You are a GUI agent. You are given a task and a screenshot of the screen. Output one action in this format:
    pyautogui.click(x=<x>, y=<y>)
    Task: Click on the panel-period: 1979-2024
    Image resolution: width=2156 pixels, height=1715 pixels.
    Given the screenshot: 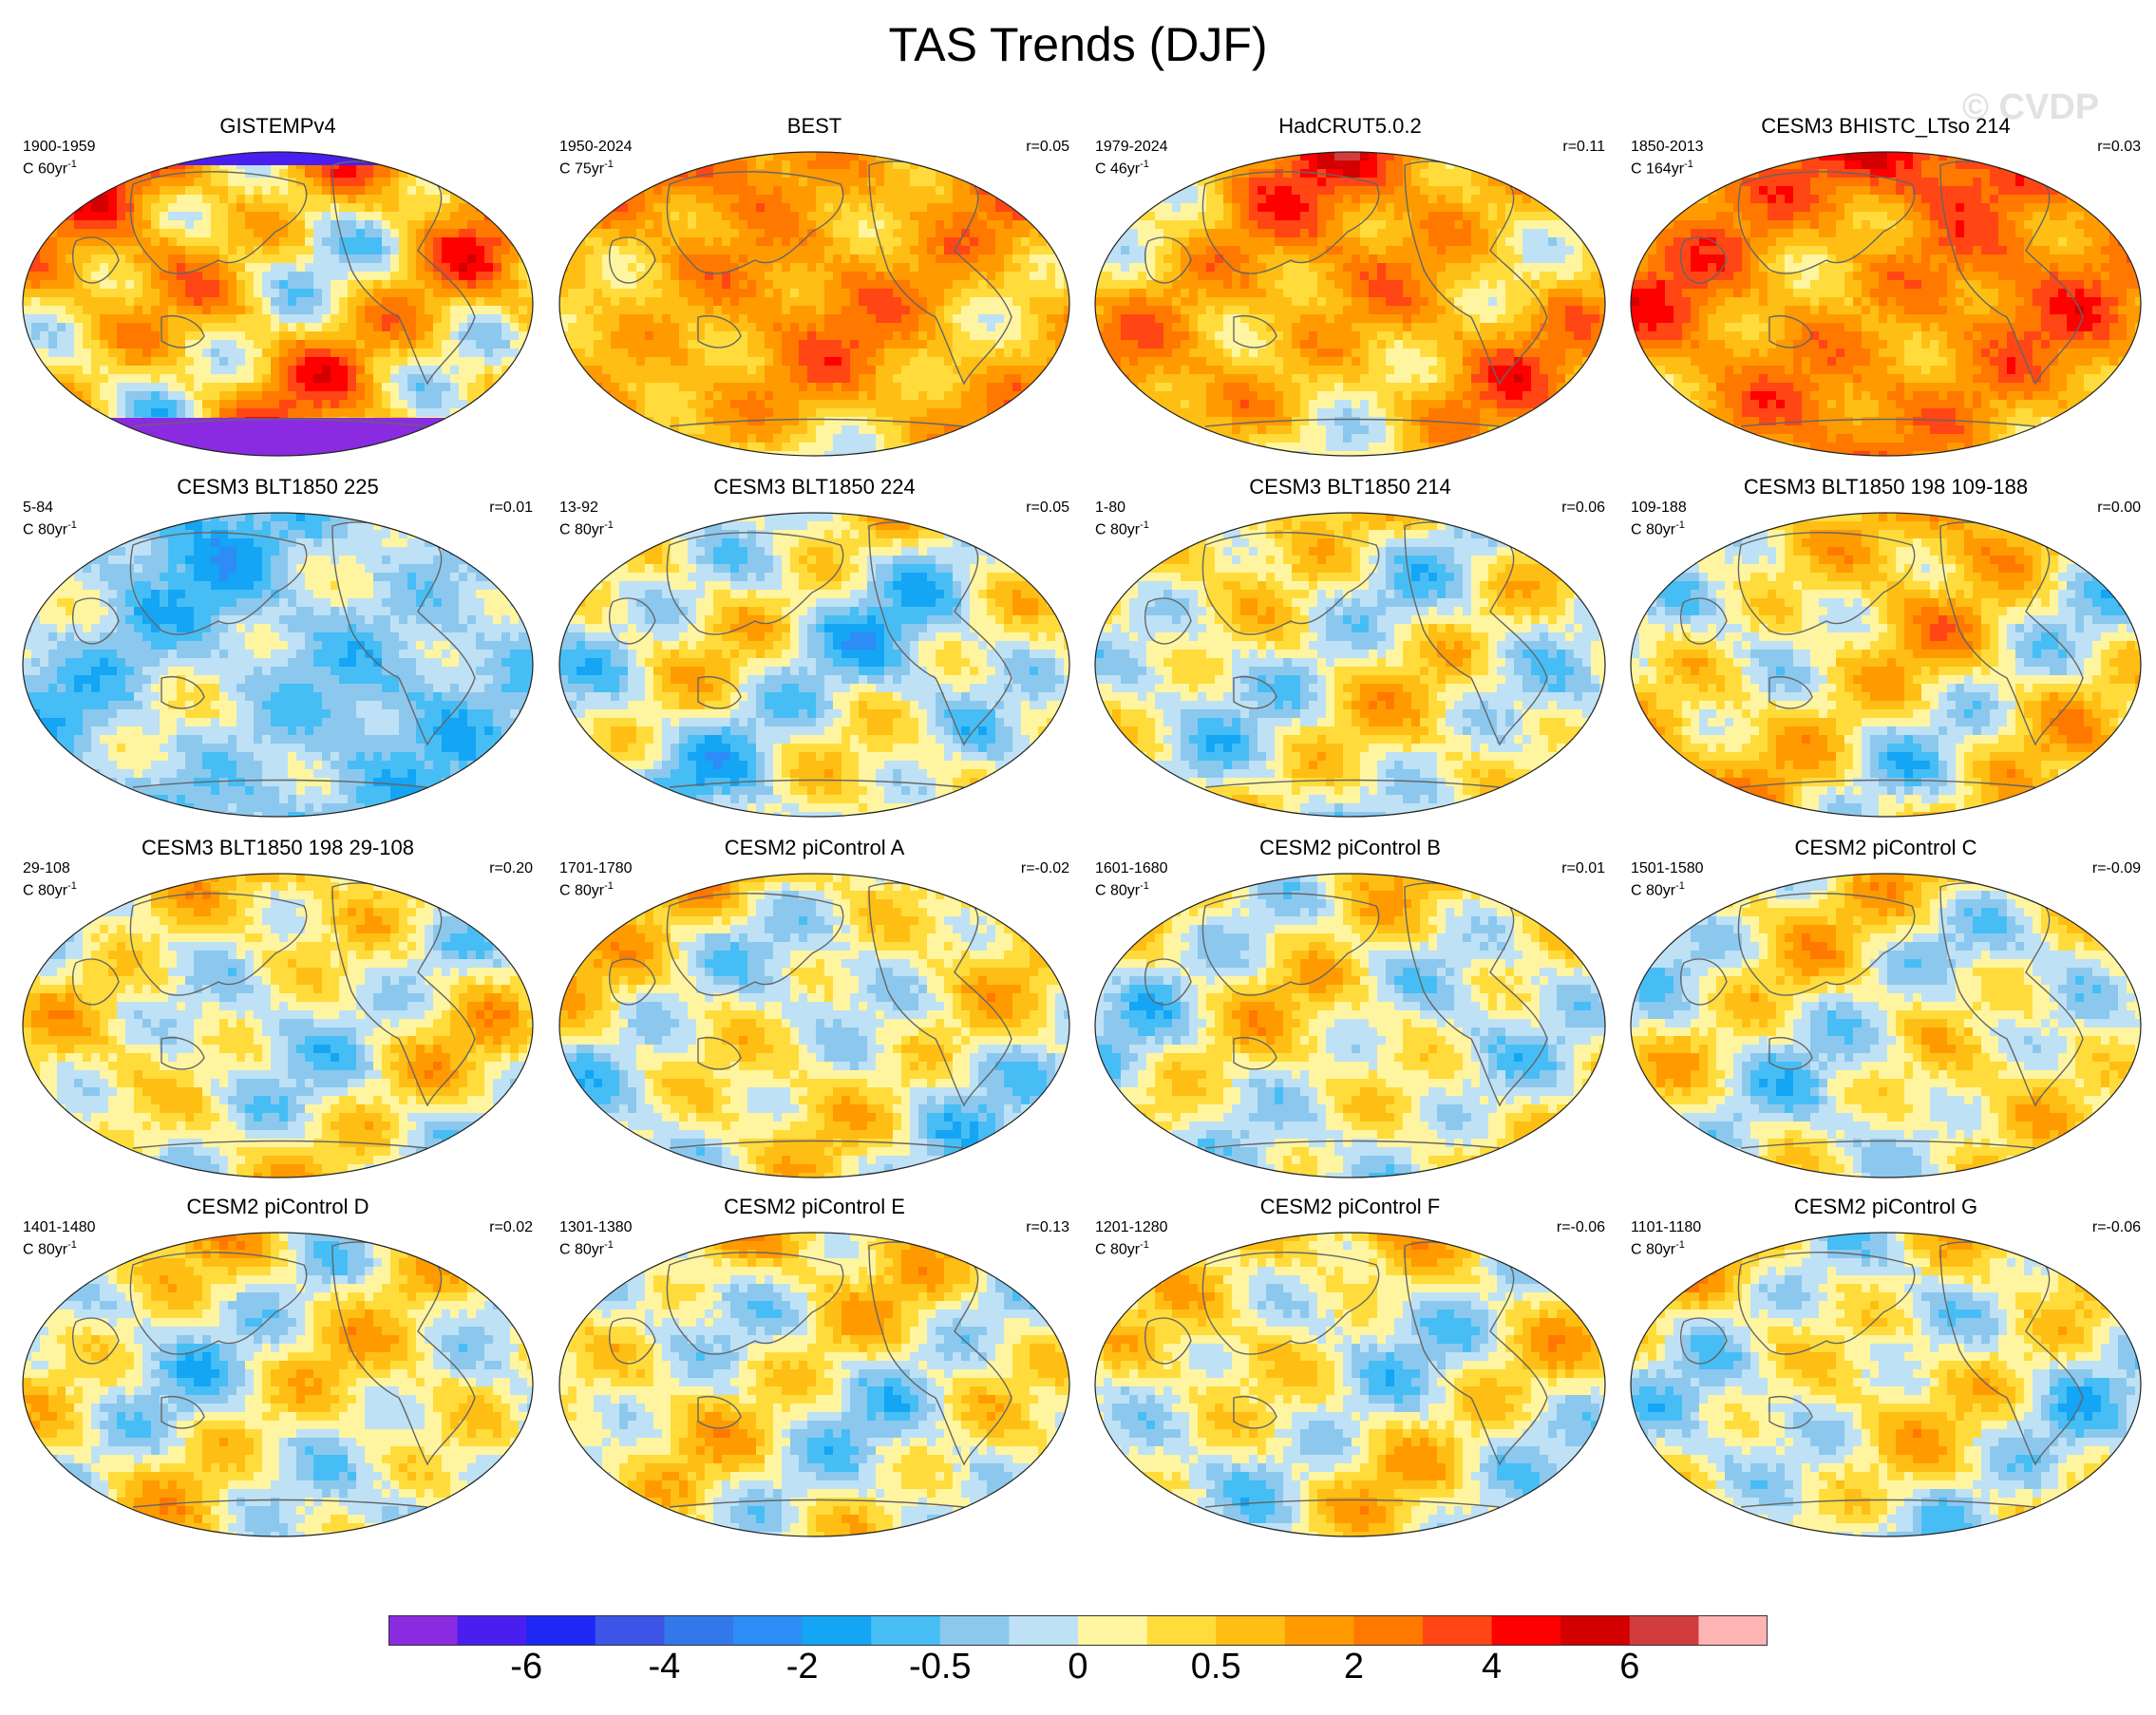 What is the action you would take?
    pyautogui.click(x=1132, y=147)
    